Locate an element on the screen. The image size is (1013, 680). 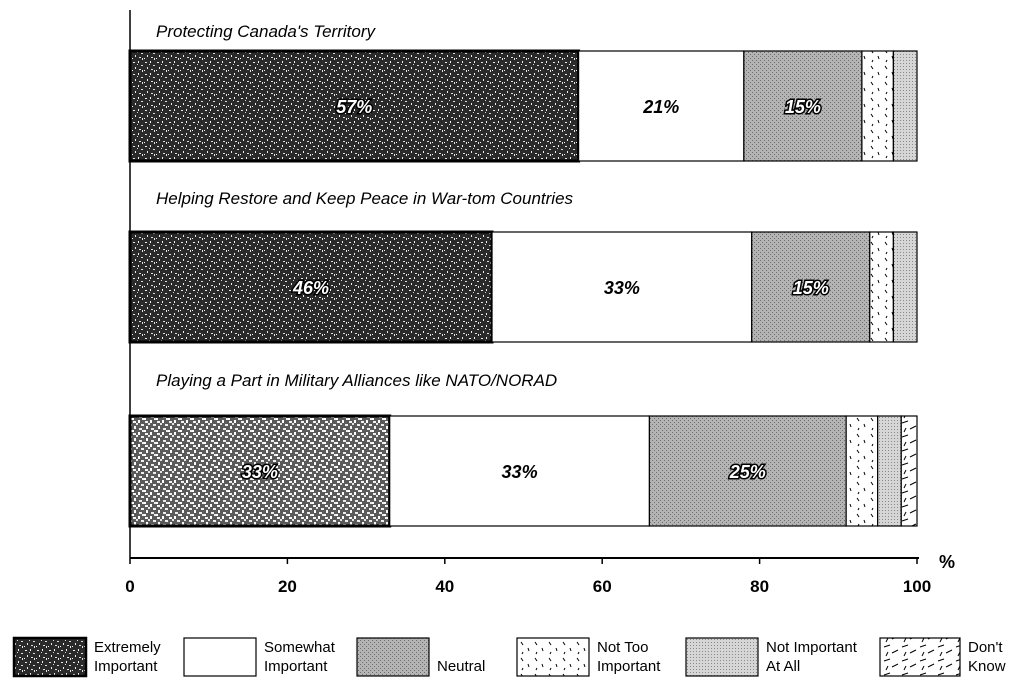
bar-segment-extremely-important is located at coordinates (260, 471).